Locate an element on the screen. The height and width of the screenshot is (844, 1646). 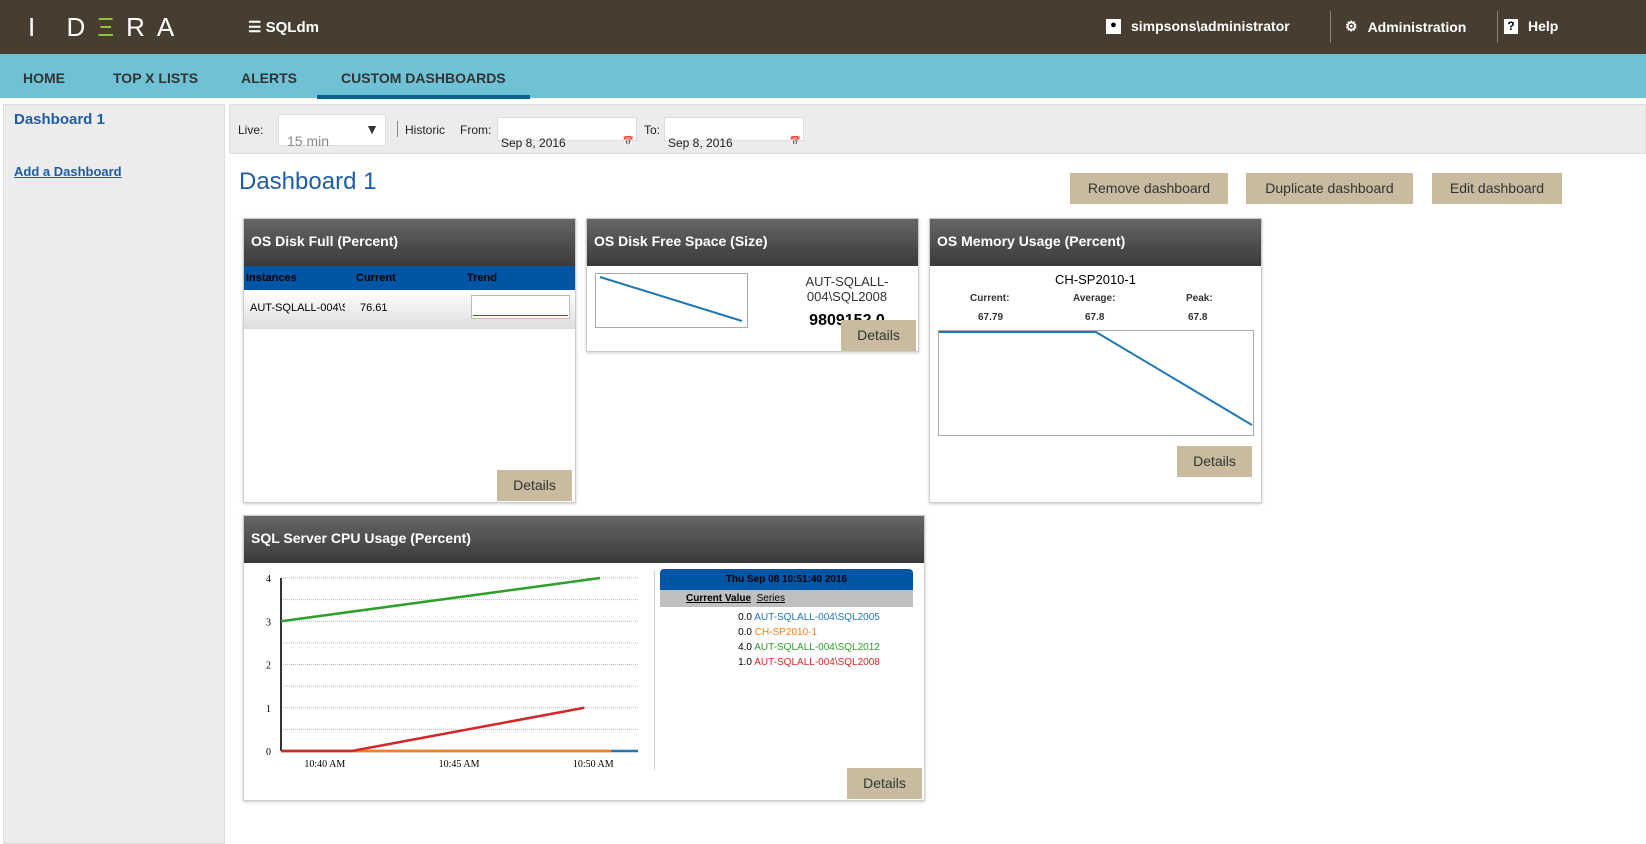
administration-link: ⚙ Administration is located at coordinates (1405, 26).